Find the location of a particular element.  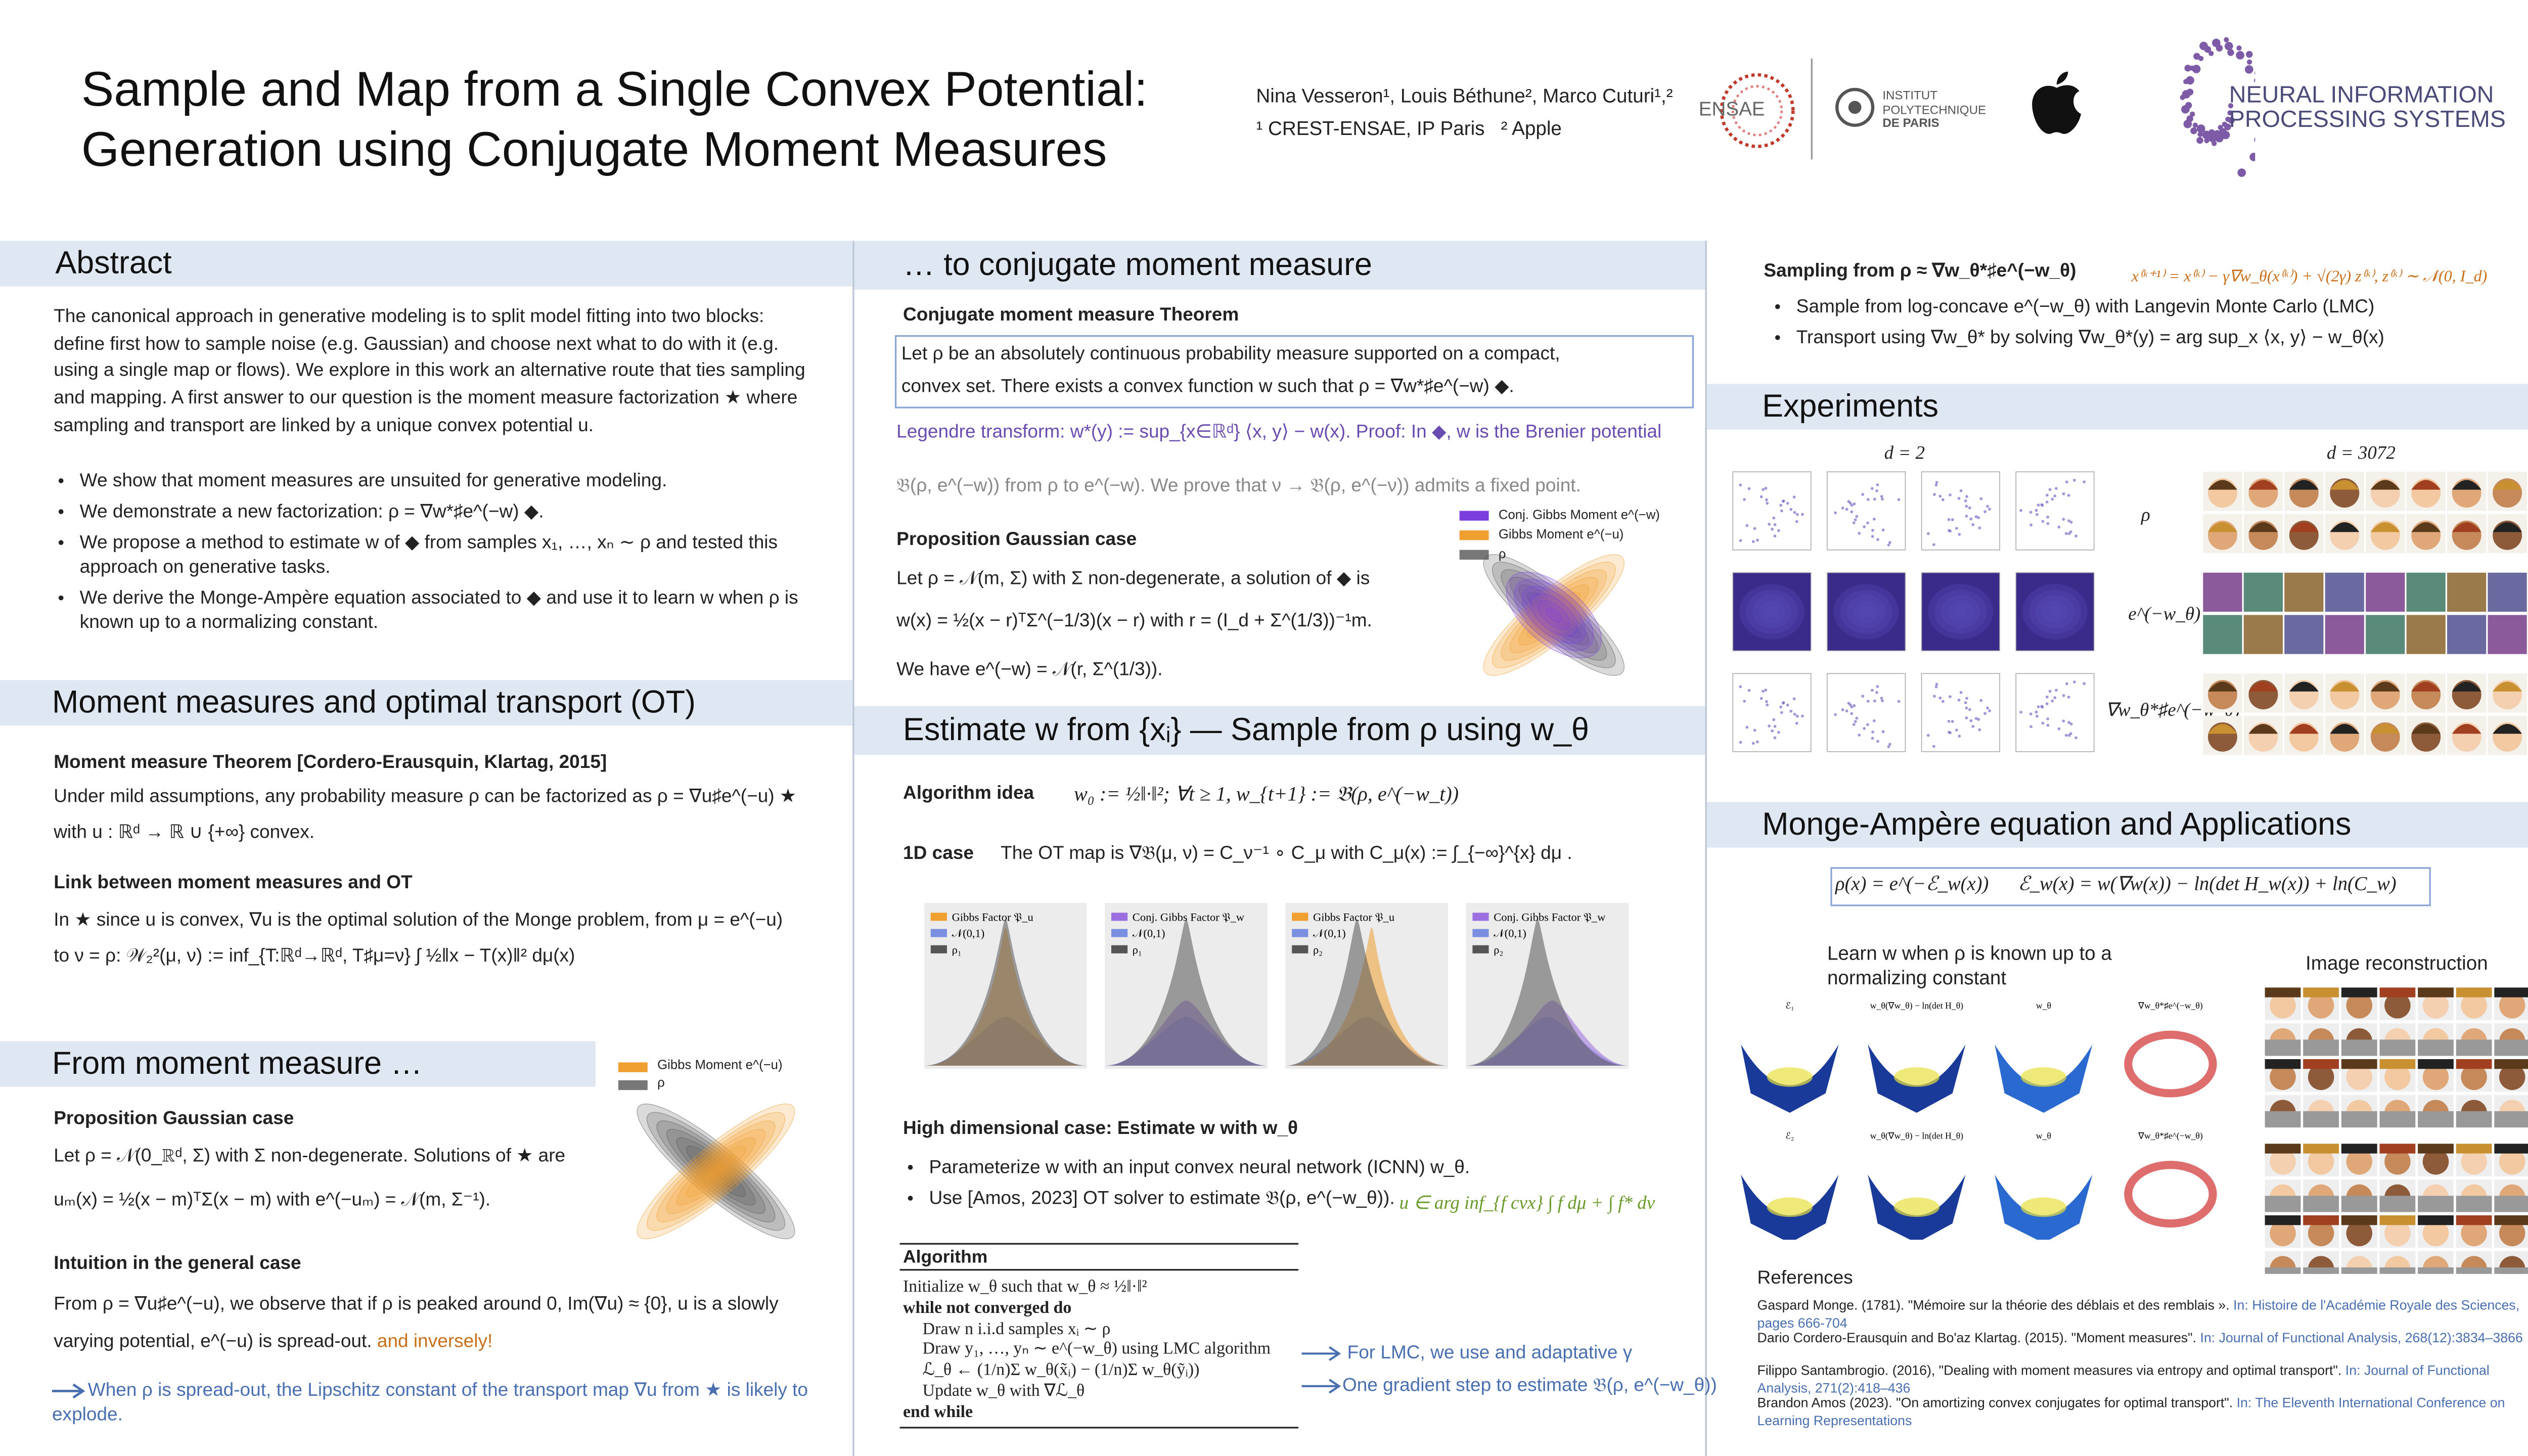

arrow-path is located at coordinates (69, 1391).